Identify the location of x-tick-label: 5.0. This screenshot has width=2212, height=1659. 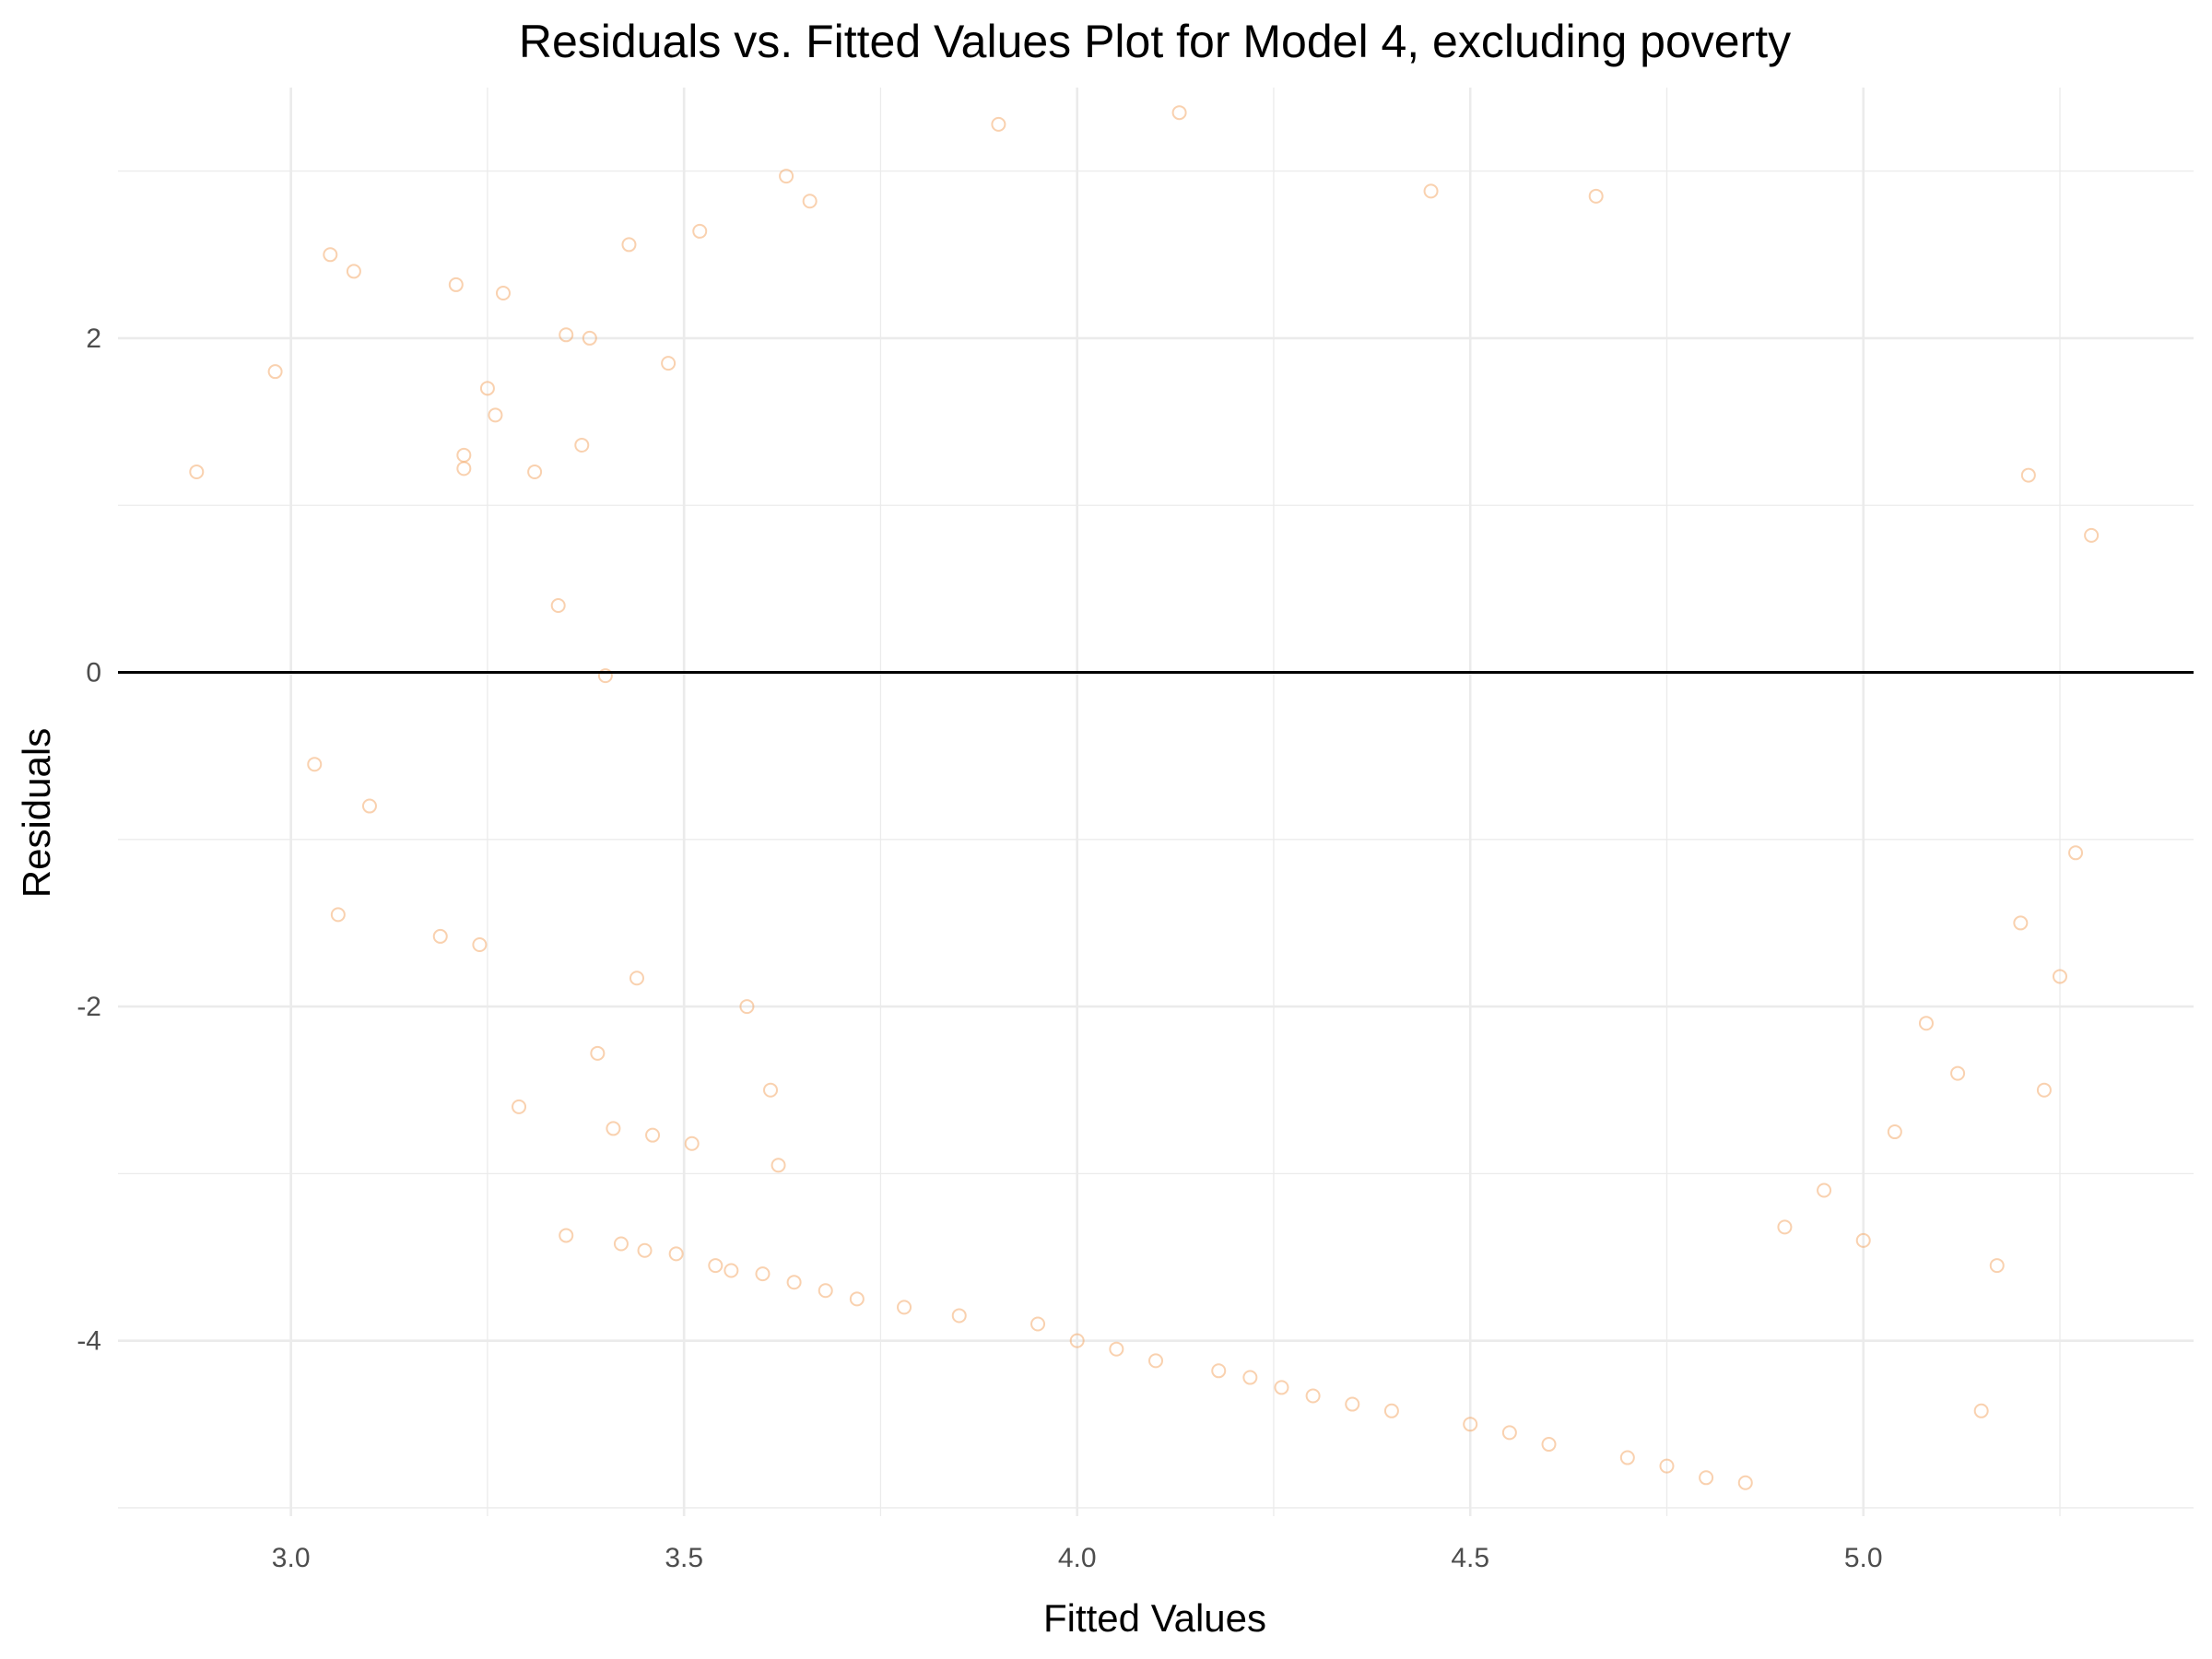
(1863, 1558).